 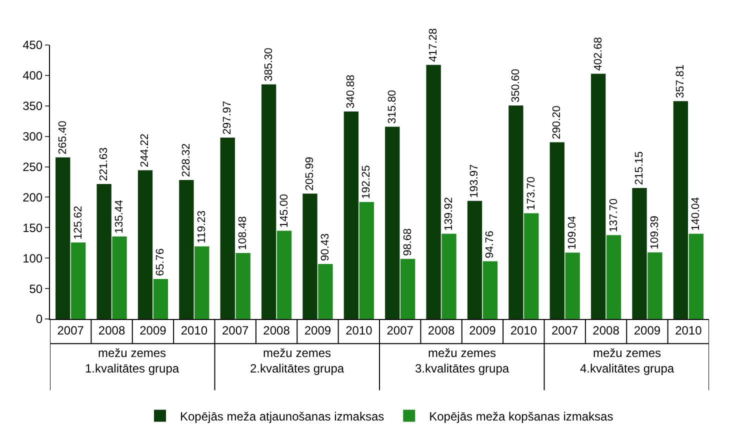 I want to click on data-label: 385.30, so click(x=268, y=65).